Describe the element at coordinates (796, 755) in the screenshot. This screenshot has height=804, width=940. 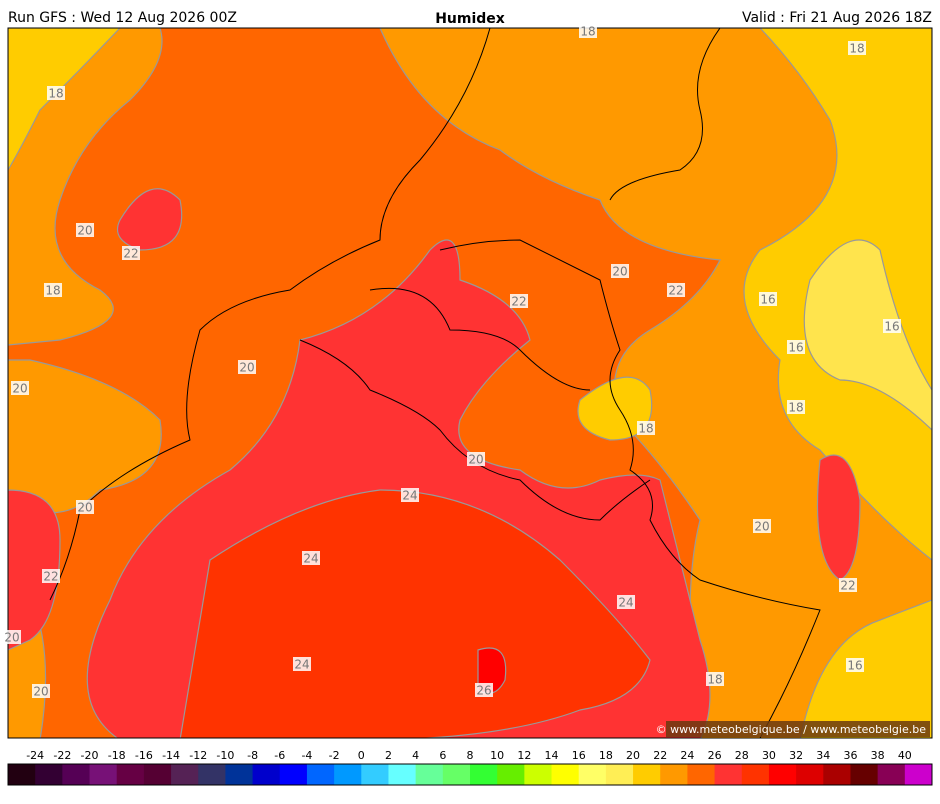
I see `colorbar-tick-label: 32` at that location.